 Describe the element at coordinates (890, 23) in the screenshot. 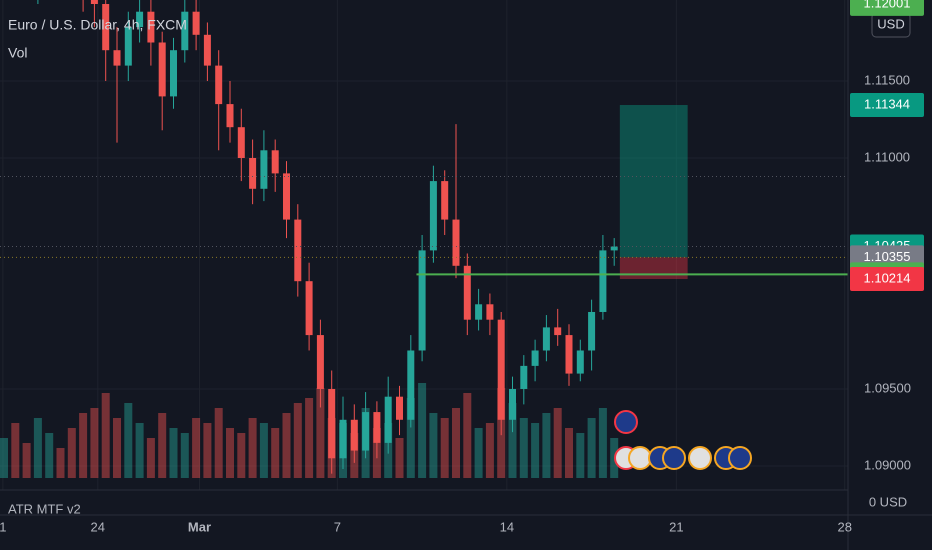

I see `currency: USD` at that location.